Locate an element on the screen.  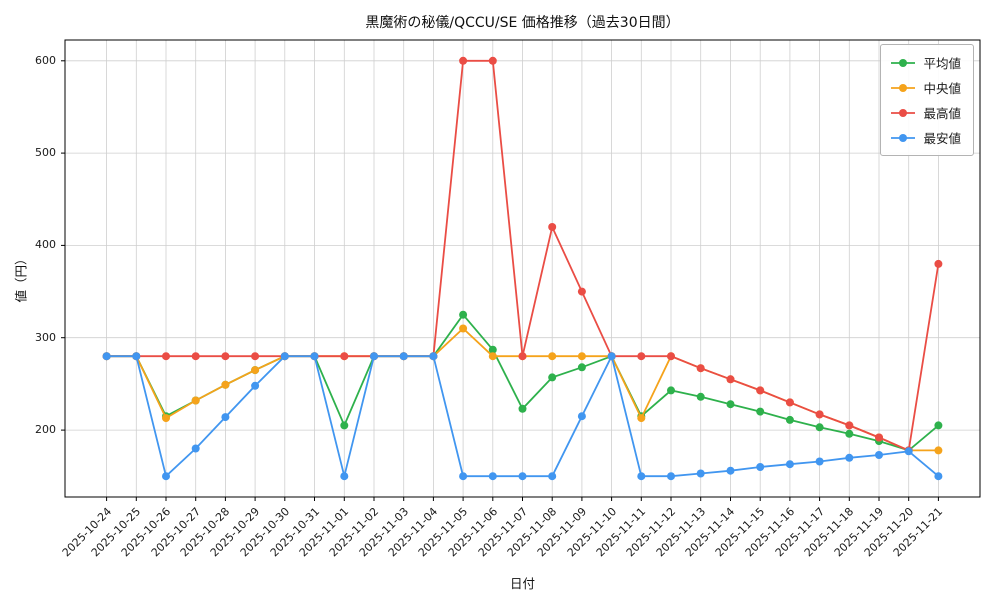
legend-label-median: 中央値 is located at coordinates (942, 88).